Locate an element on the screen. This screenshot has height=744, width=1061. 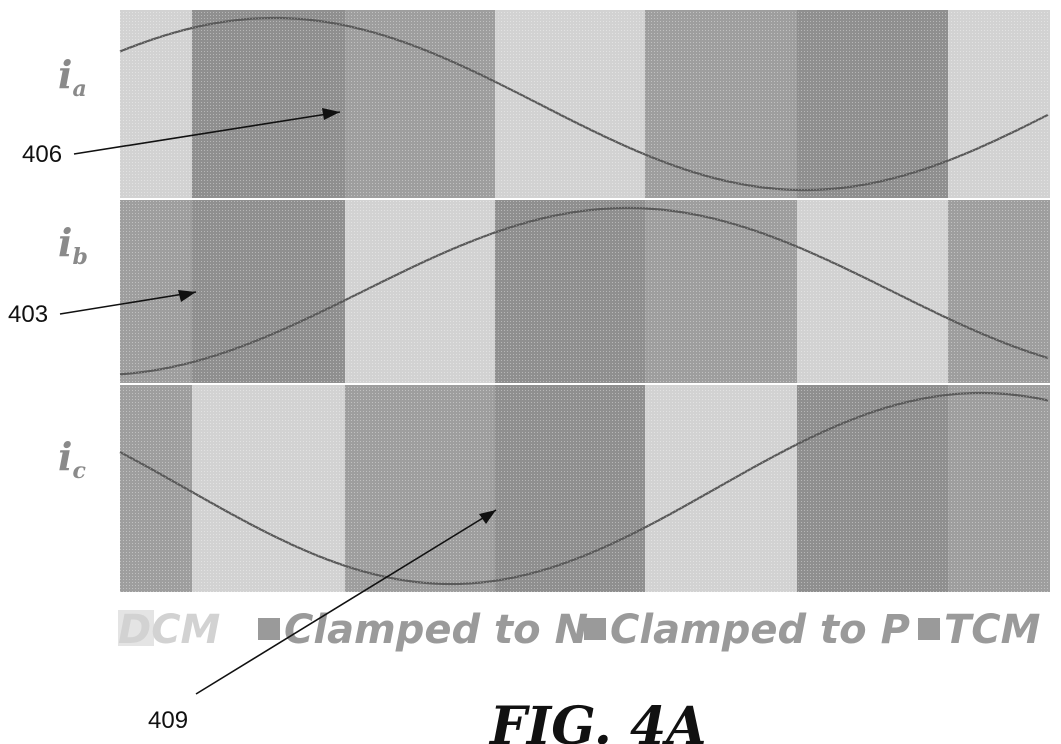
svg-text: 403 is located at coordinates (28, 314).